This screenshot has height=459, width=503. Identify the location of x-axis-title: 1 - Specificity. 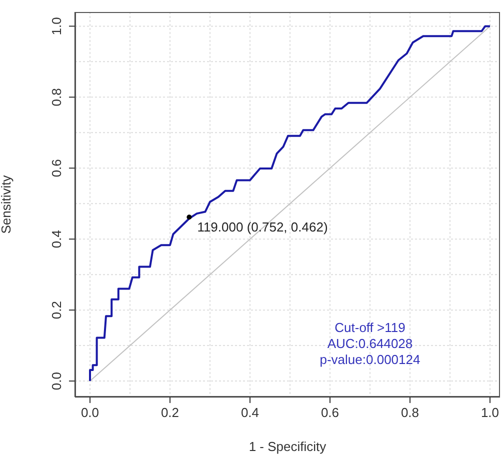
(287, 446).